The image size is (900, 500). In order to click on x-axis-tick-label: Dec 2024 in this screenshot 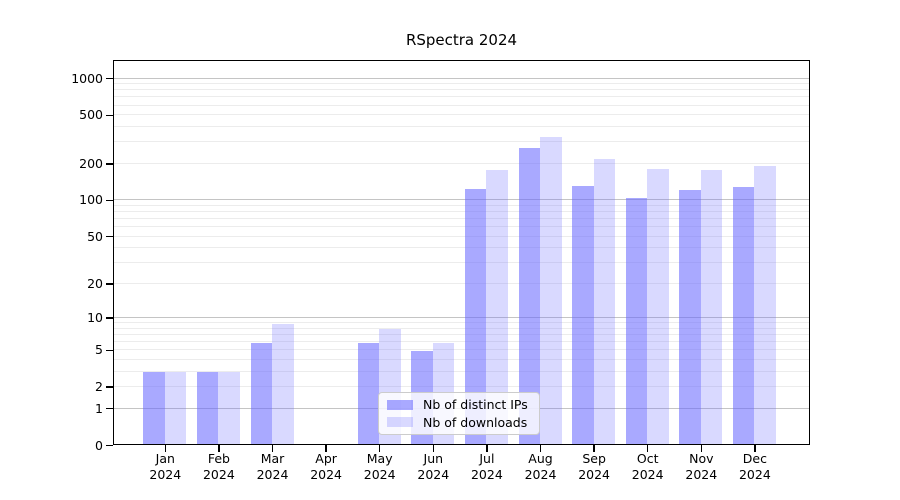, I will do `click(754, 466)`.